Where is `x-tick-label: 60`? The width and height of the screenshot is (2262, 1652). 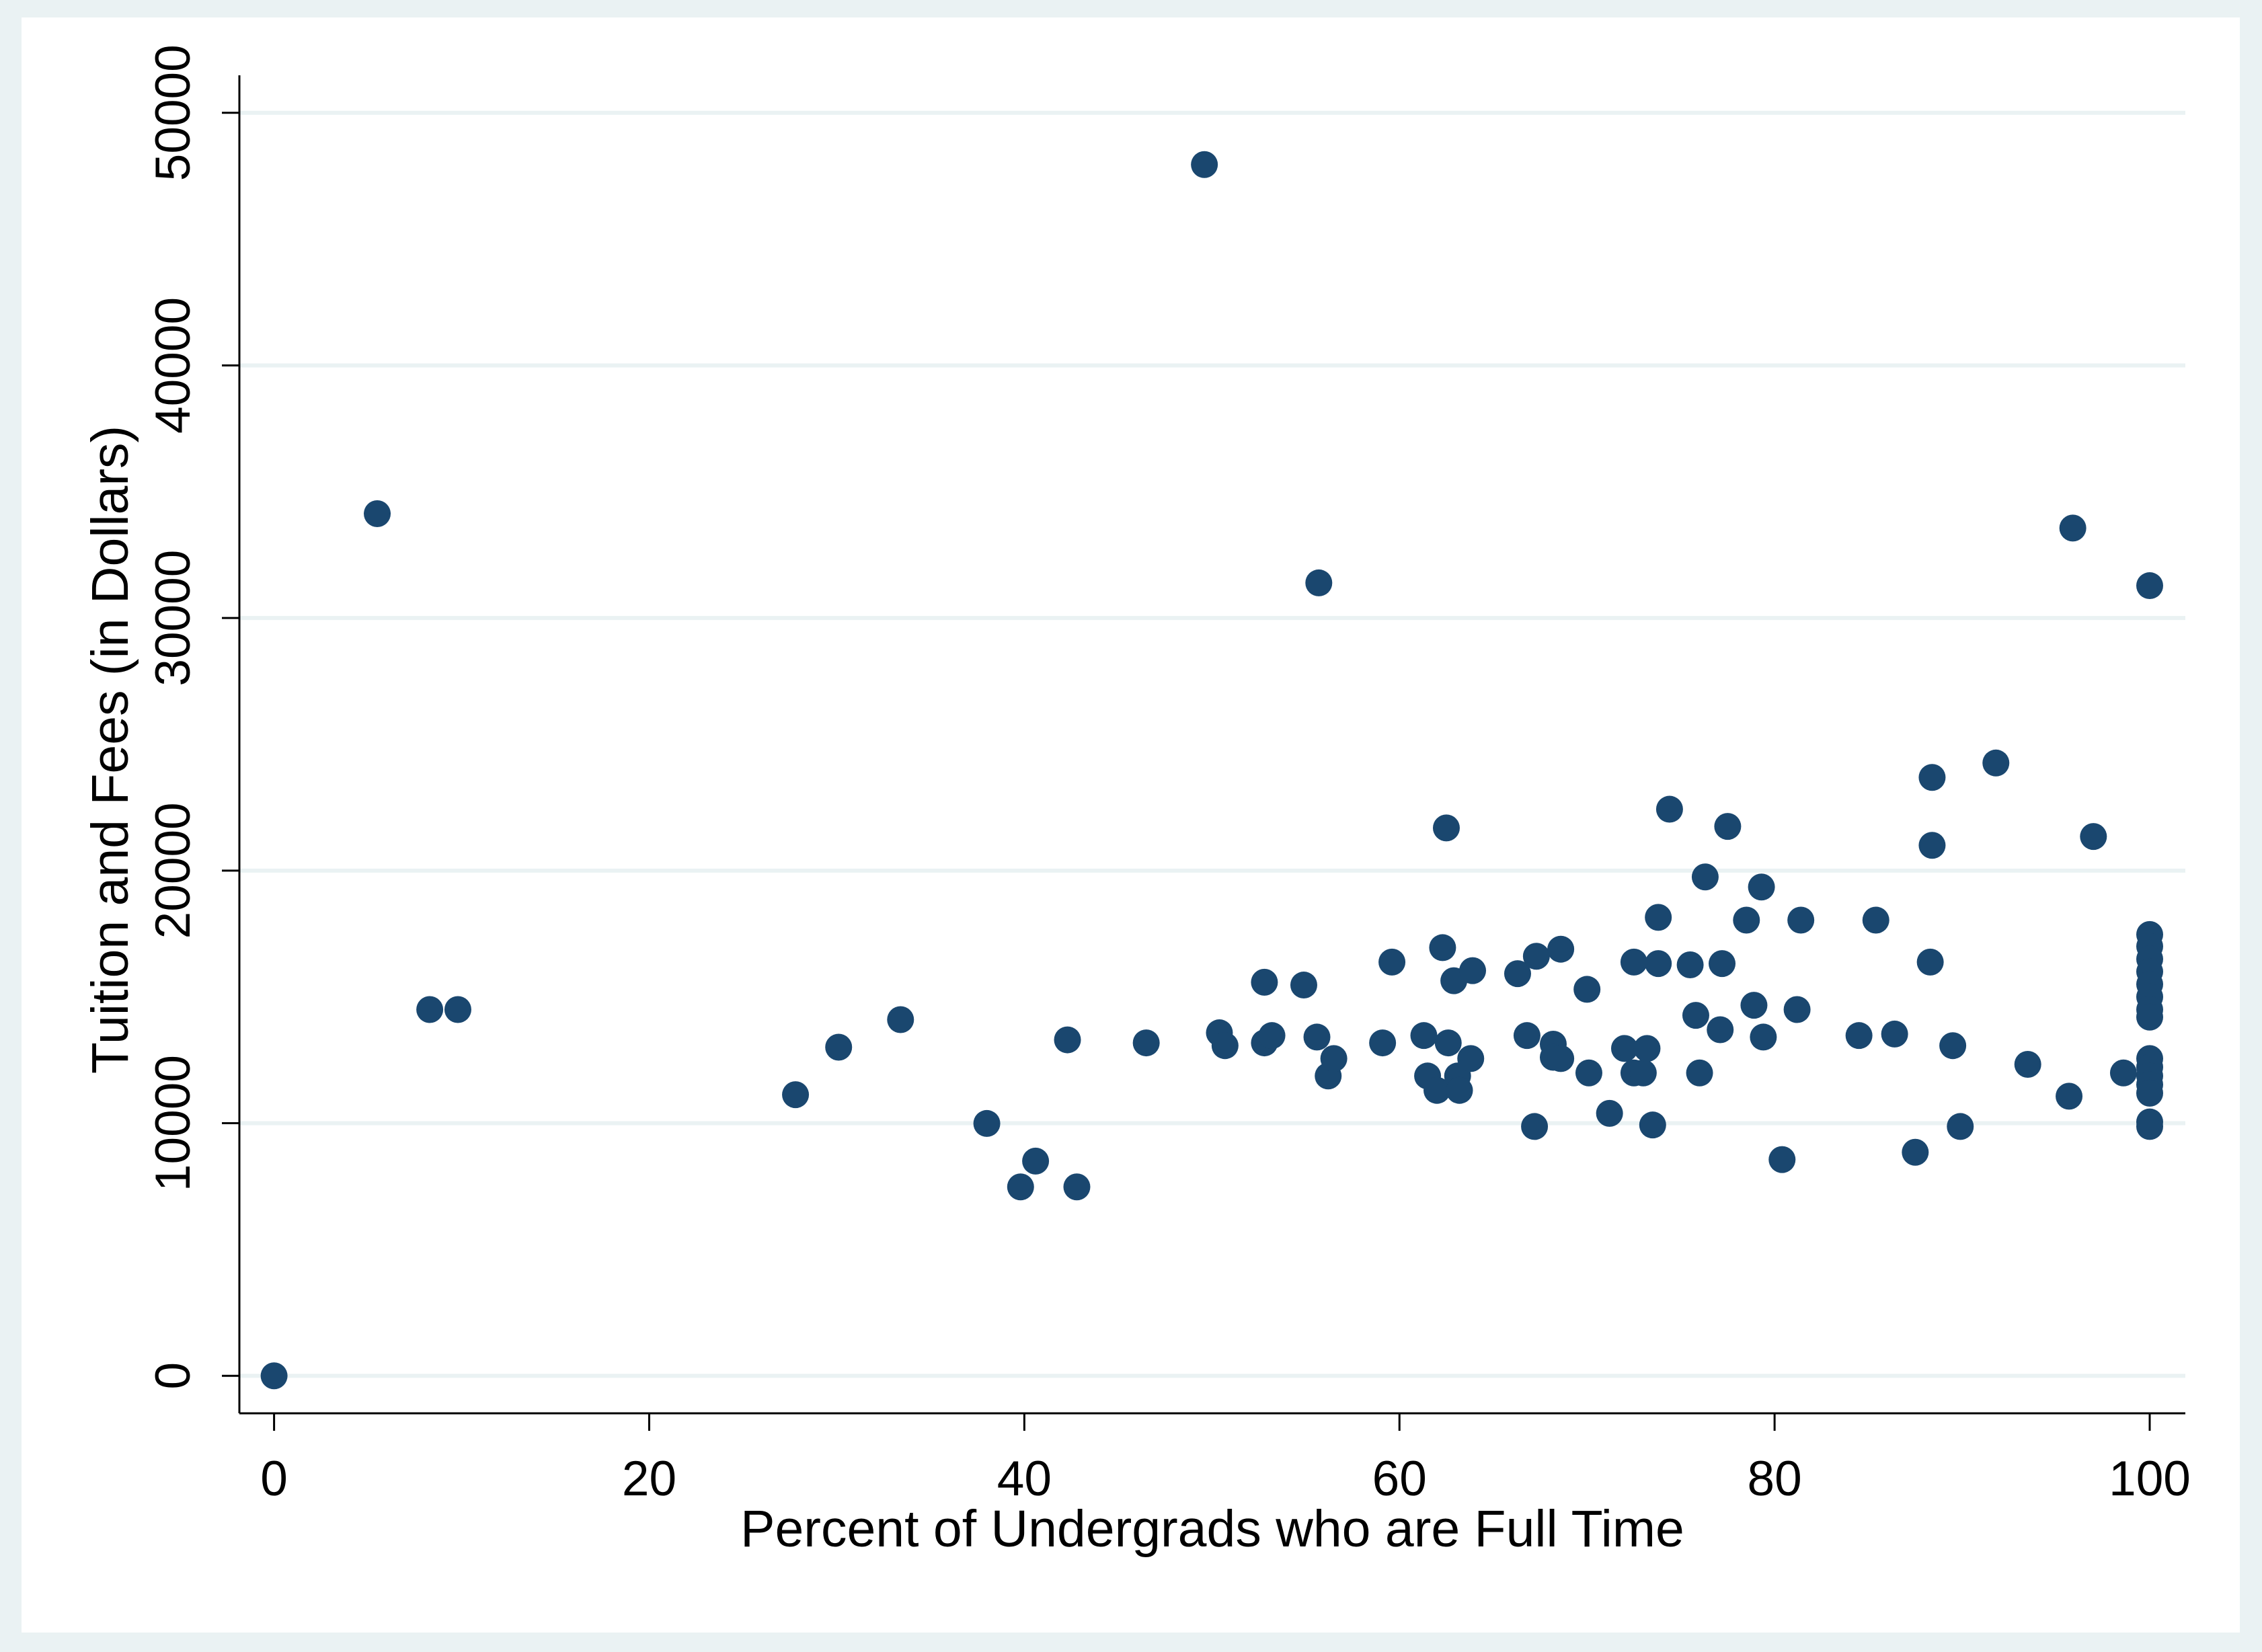 x-tick-label: 60 is located at coordinates (1399, 1479).